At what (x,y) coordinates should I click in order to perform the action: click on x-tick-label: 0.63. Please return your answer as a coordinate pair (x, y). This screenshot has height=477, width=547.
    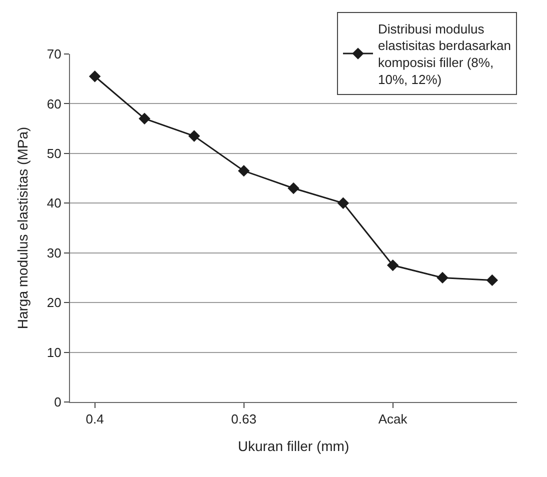
    Looking at the image, I should click on (243, 419).